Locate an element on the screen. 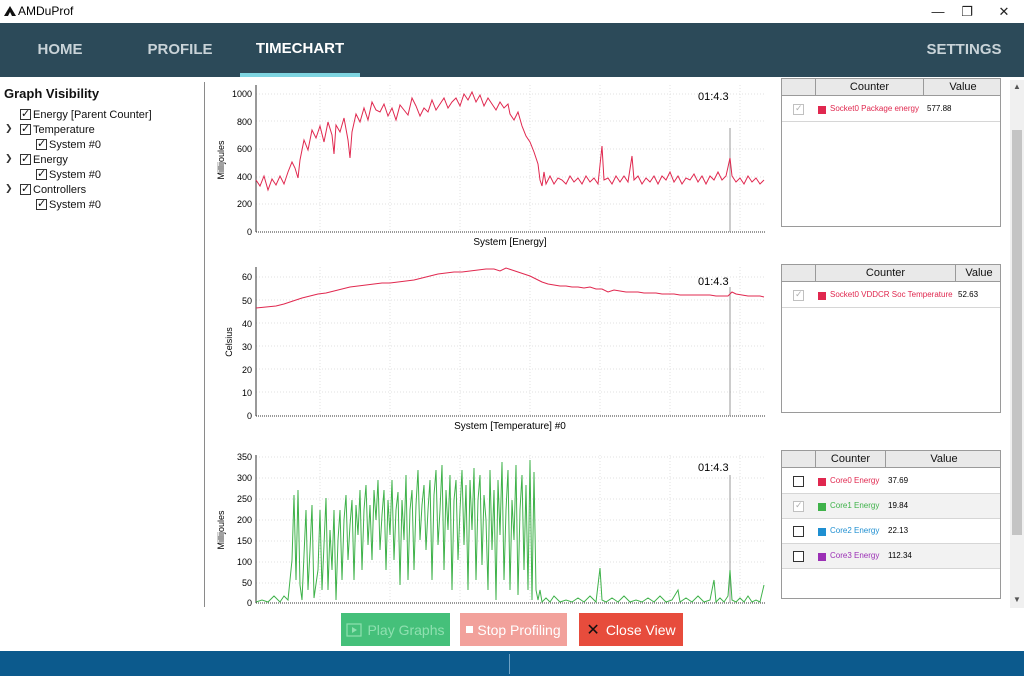  y-tick-label: 1000 is located at coordinates (242, 94).